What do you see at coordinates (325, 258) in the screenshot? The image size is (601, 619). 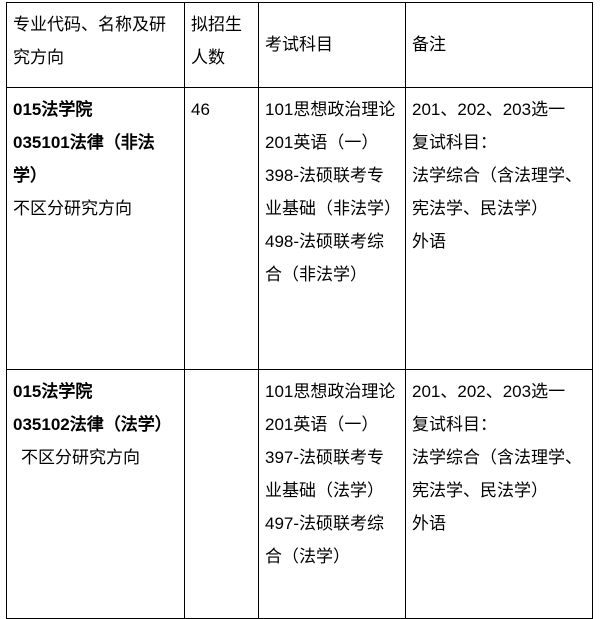 I see `subject-item: 498-法硕联考综合（非法学）` at bounding box center [325, 258].